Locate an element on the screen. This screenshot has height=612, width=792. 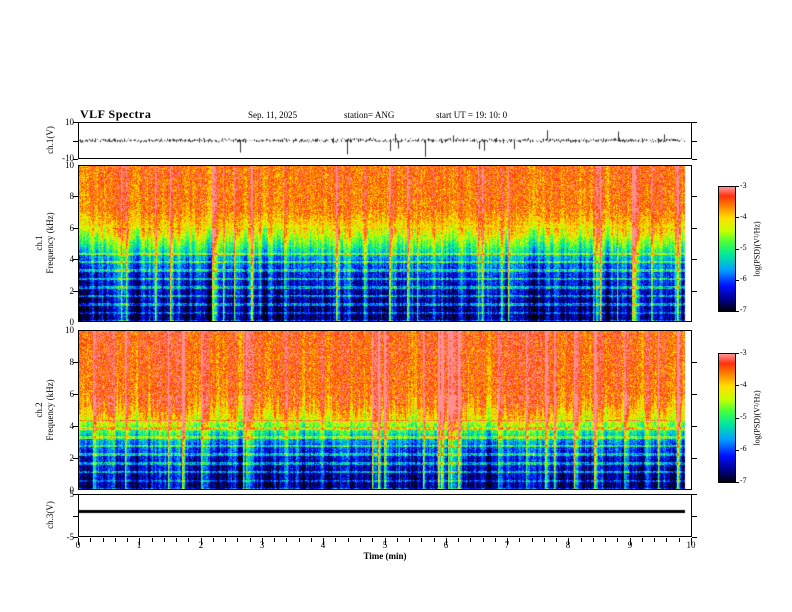
ch3-voltage-ylabel: ch.3(V) is located at coordinates (50, 515).